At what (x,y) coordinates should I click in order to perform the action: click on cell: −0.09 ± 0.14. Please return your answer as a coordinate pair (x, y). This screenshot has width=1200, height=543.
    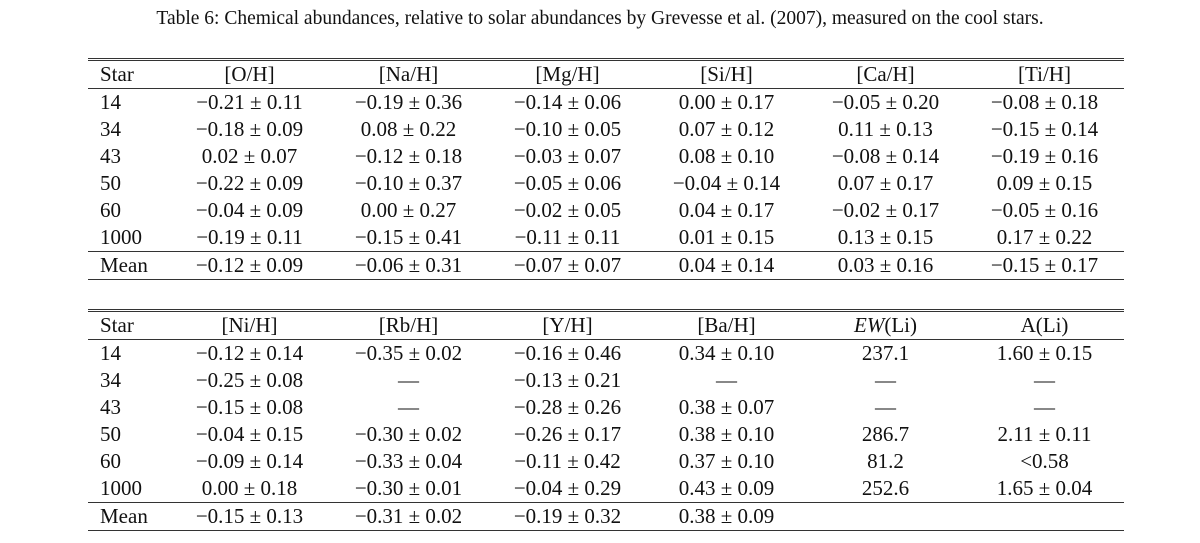
    Looking at the image, I should click on (249, 461).